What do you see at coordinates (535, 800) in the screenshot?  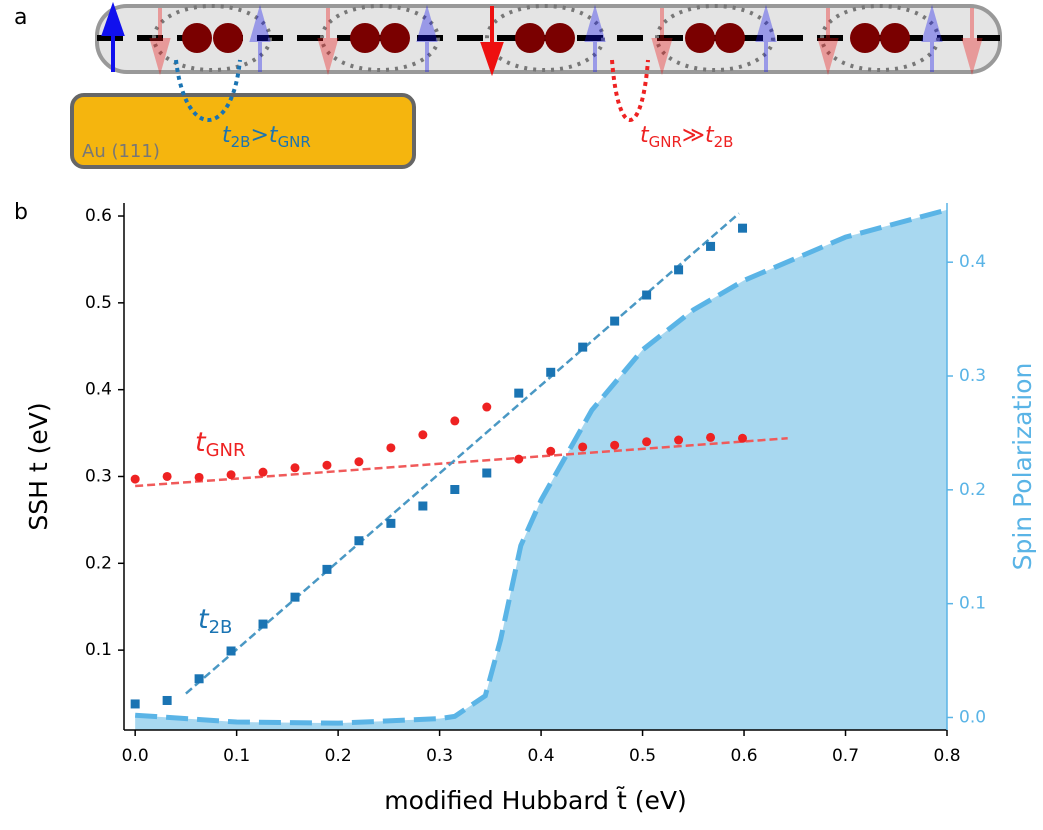 I see `x-axis-label: modified Hubbard t̃ (eV)` at bounding box center [535, 800].